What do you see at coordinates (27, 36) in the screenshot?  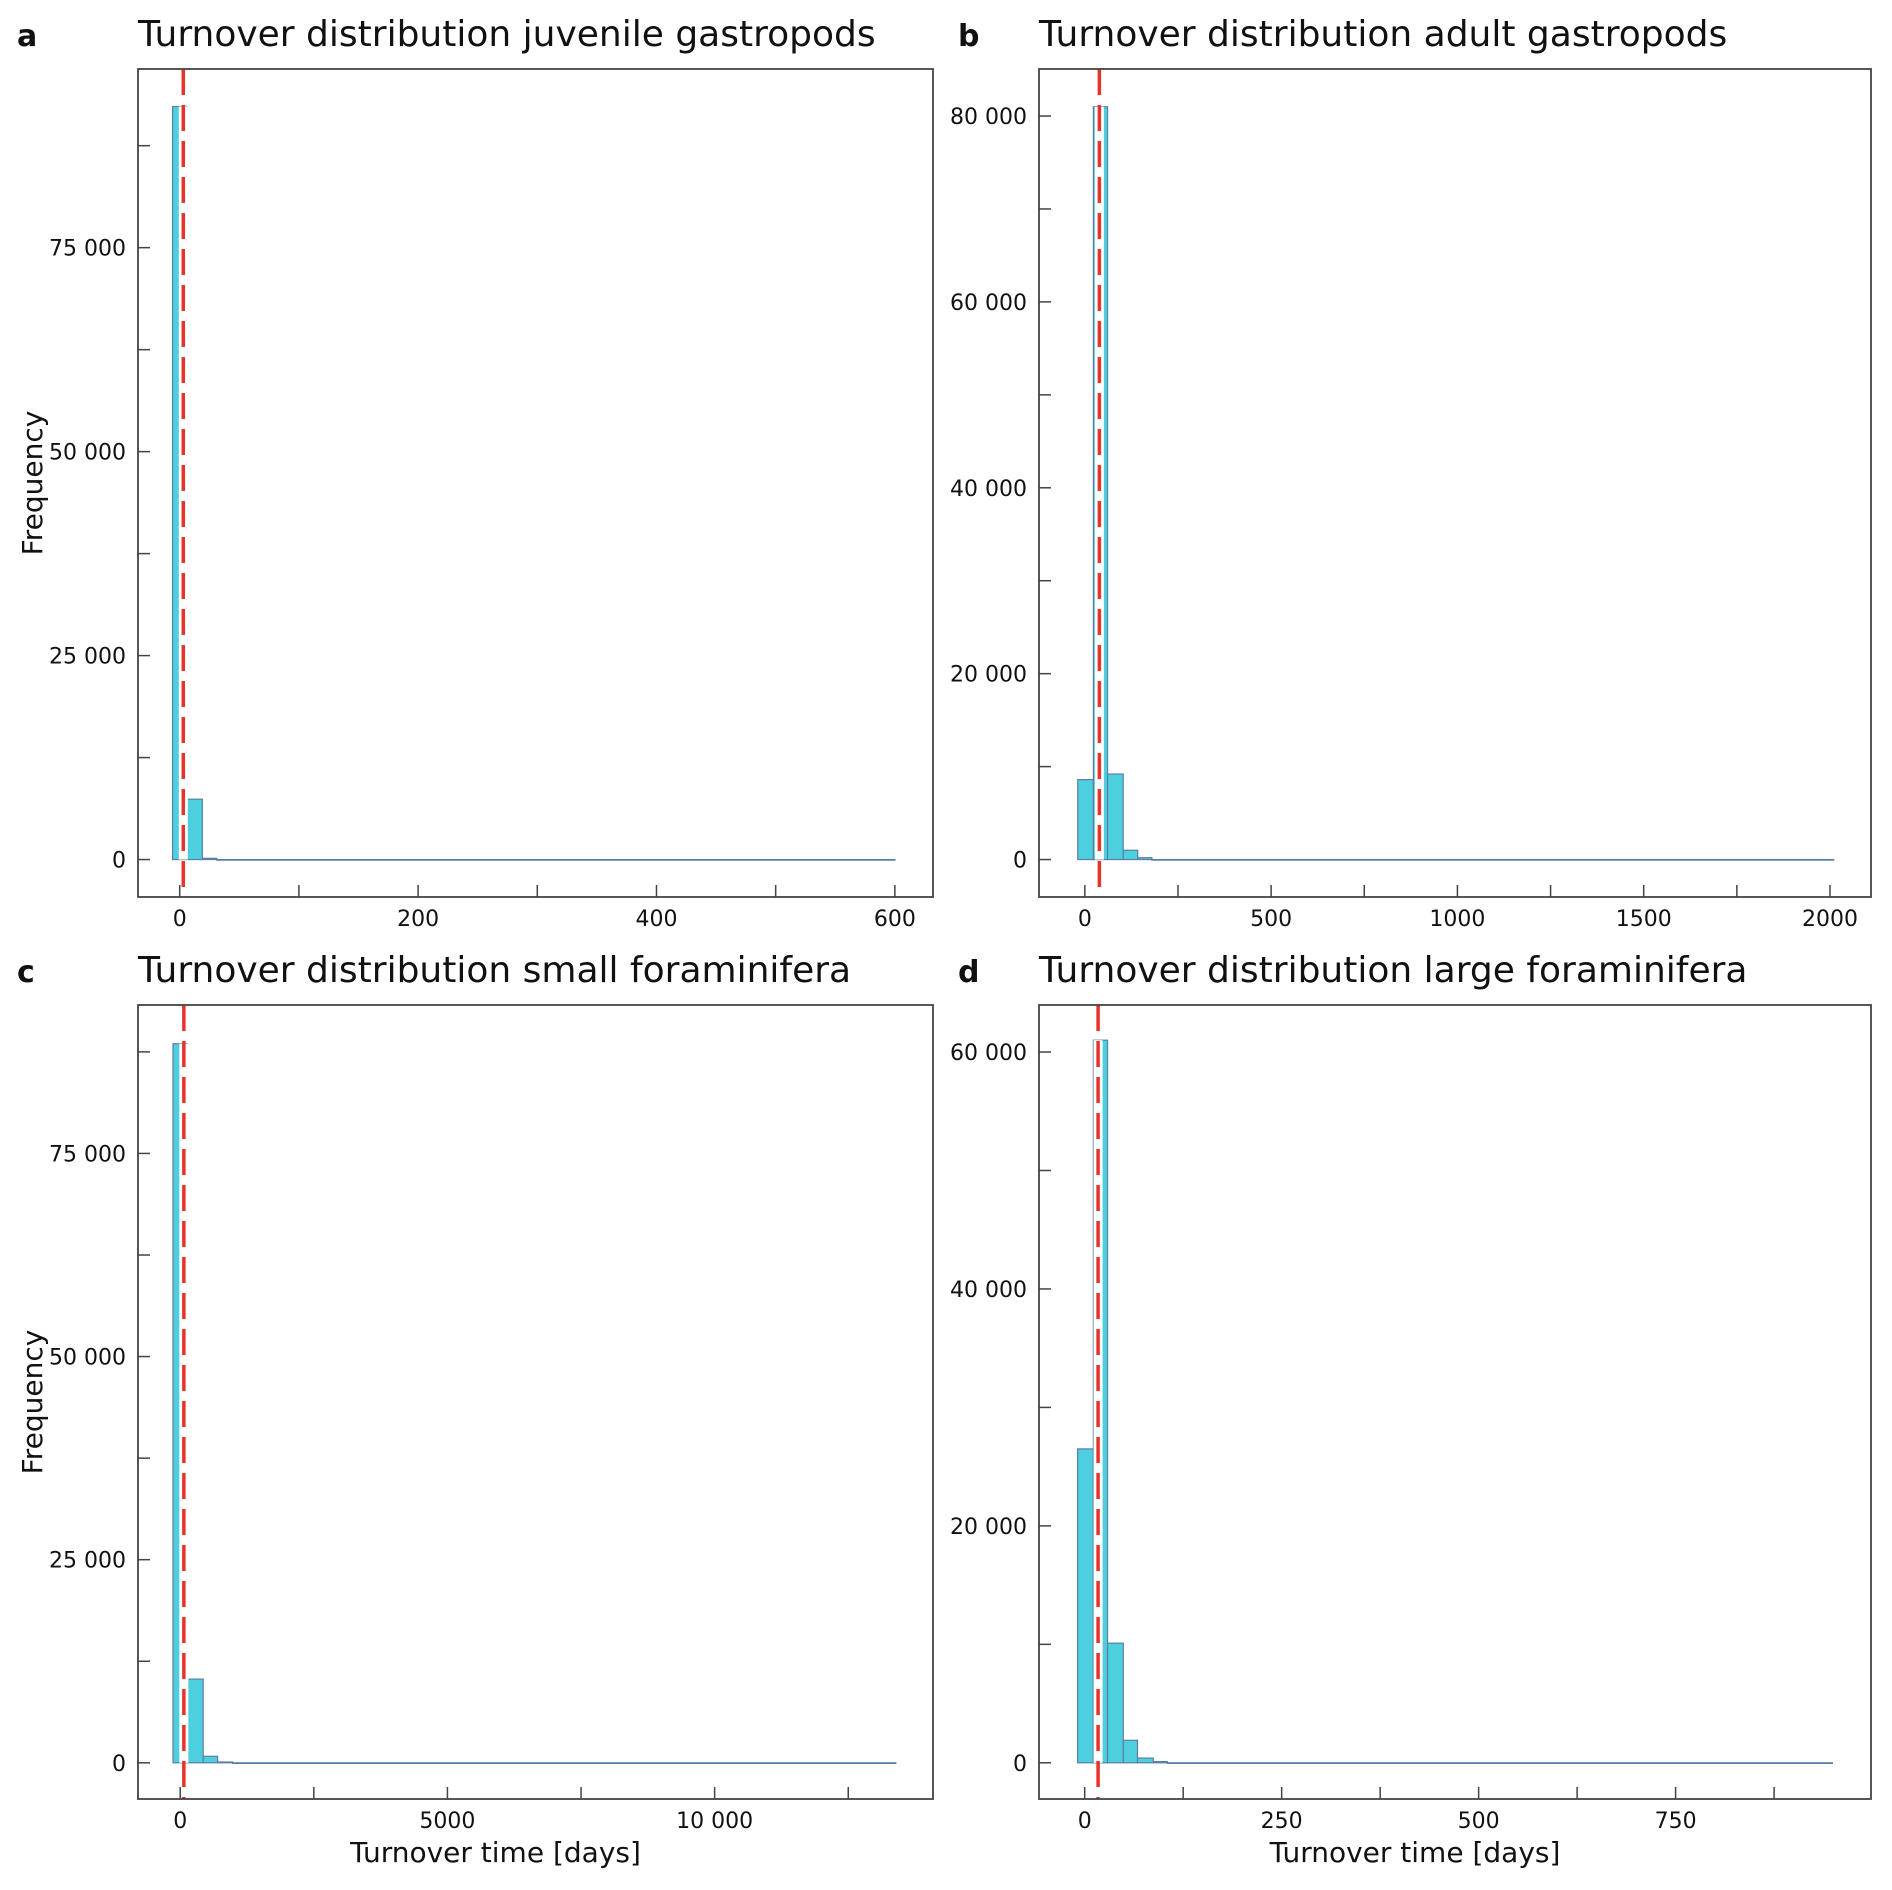 I see `panel-label: a` at bounding box center [27, 36].